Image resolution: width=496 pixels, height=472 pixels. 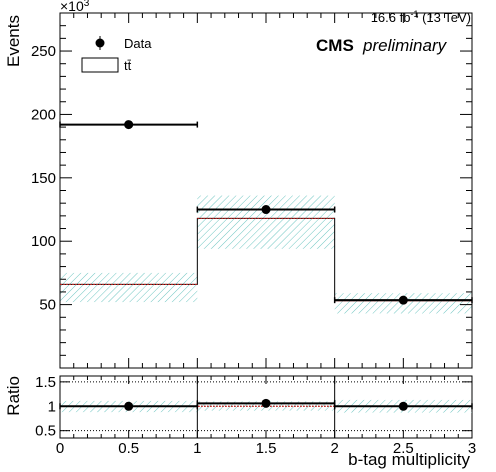 I want to click on cms-label: CMS, so click(x=335, y=45).